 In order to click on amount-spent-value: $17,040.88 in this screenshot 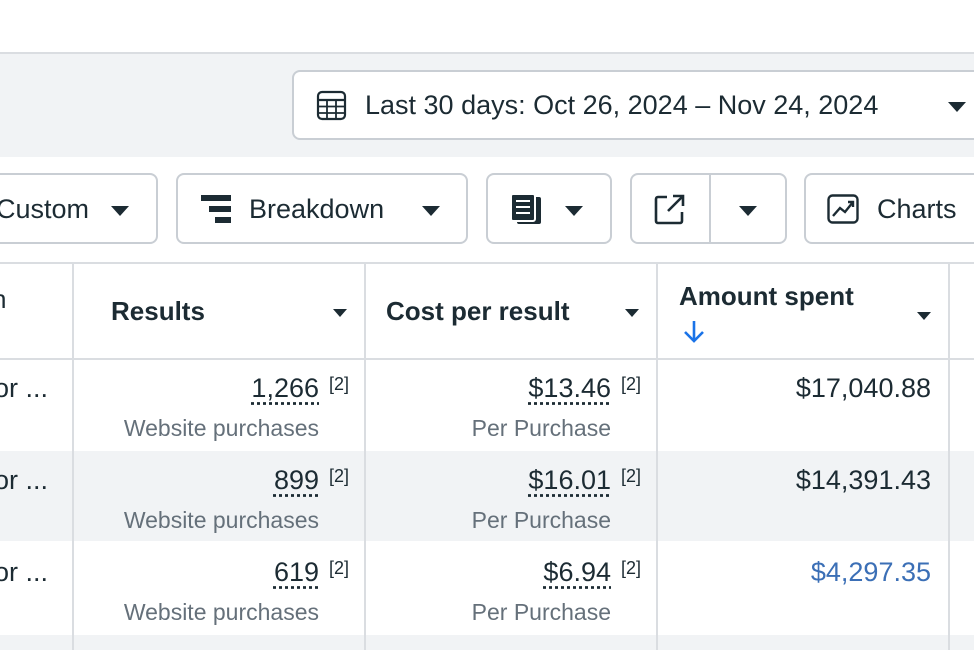, I will do `click(863, 388)`.